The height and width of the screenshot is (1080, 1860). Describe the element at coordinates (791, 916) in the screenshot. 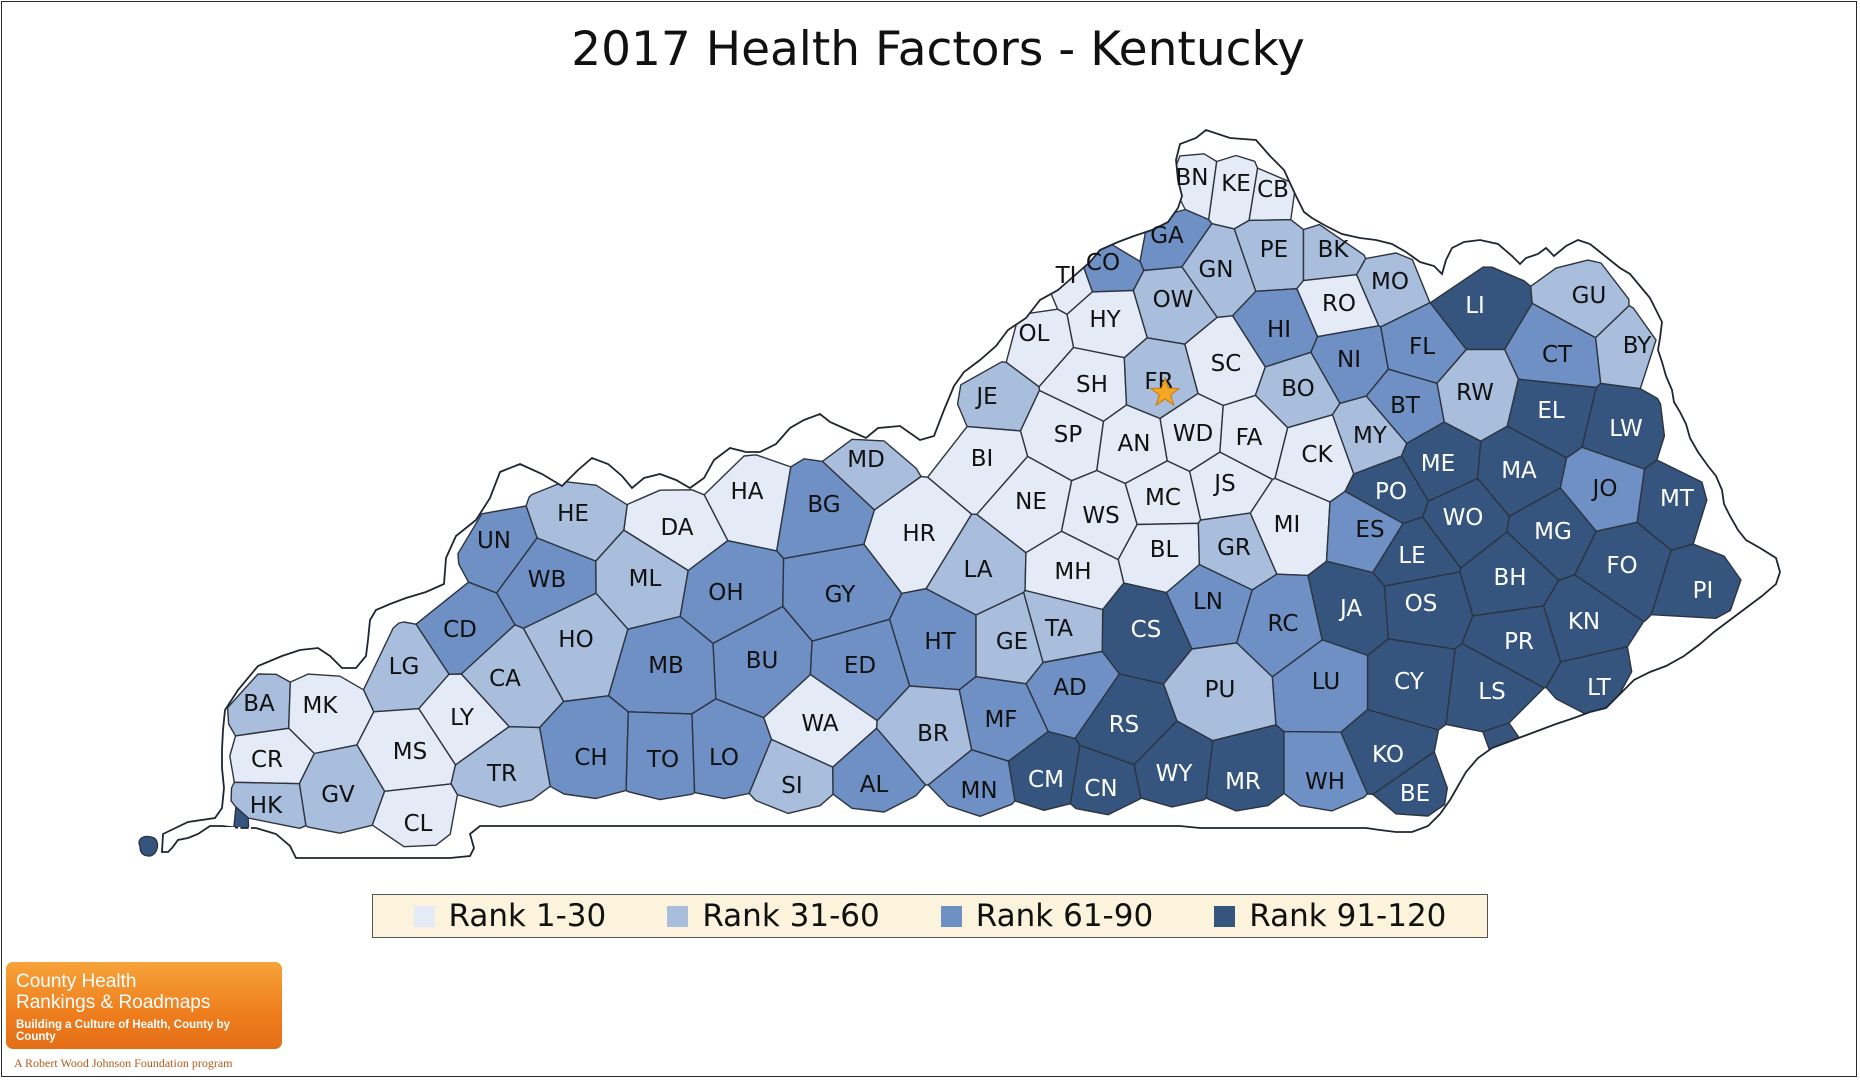

I see `legend-label: Rank 31-60` at that location.